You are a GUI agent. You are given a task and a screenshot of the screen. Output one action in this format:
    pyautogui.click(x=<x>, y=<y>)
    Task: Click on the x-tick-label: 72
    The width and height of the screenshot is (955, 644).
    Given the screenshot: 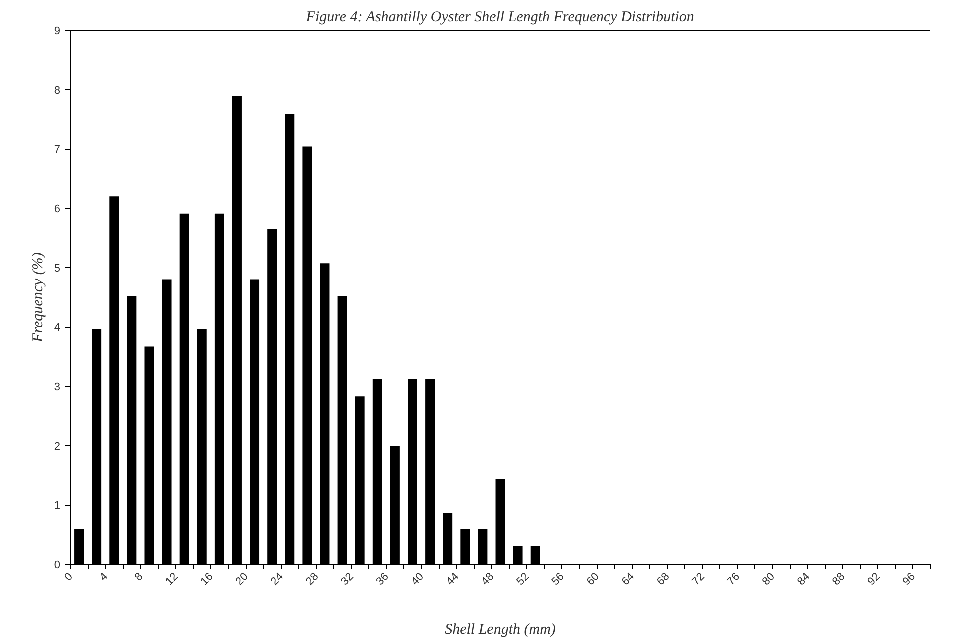 What is the action you would take?
    pyautogui.click(x=699, y=579)
    